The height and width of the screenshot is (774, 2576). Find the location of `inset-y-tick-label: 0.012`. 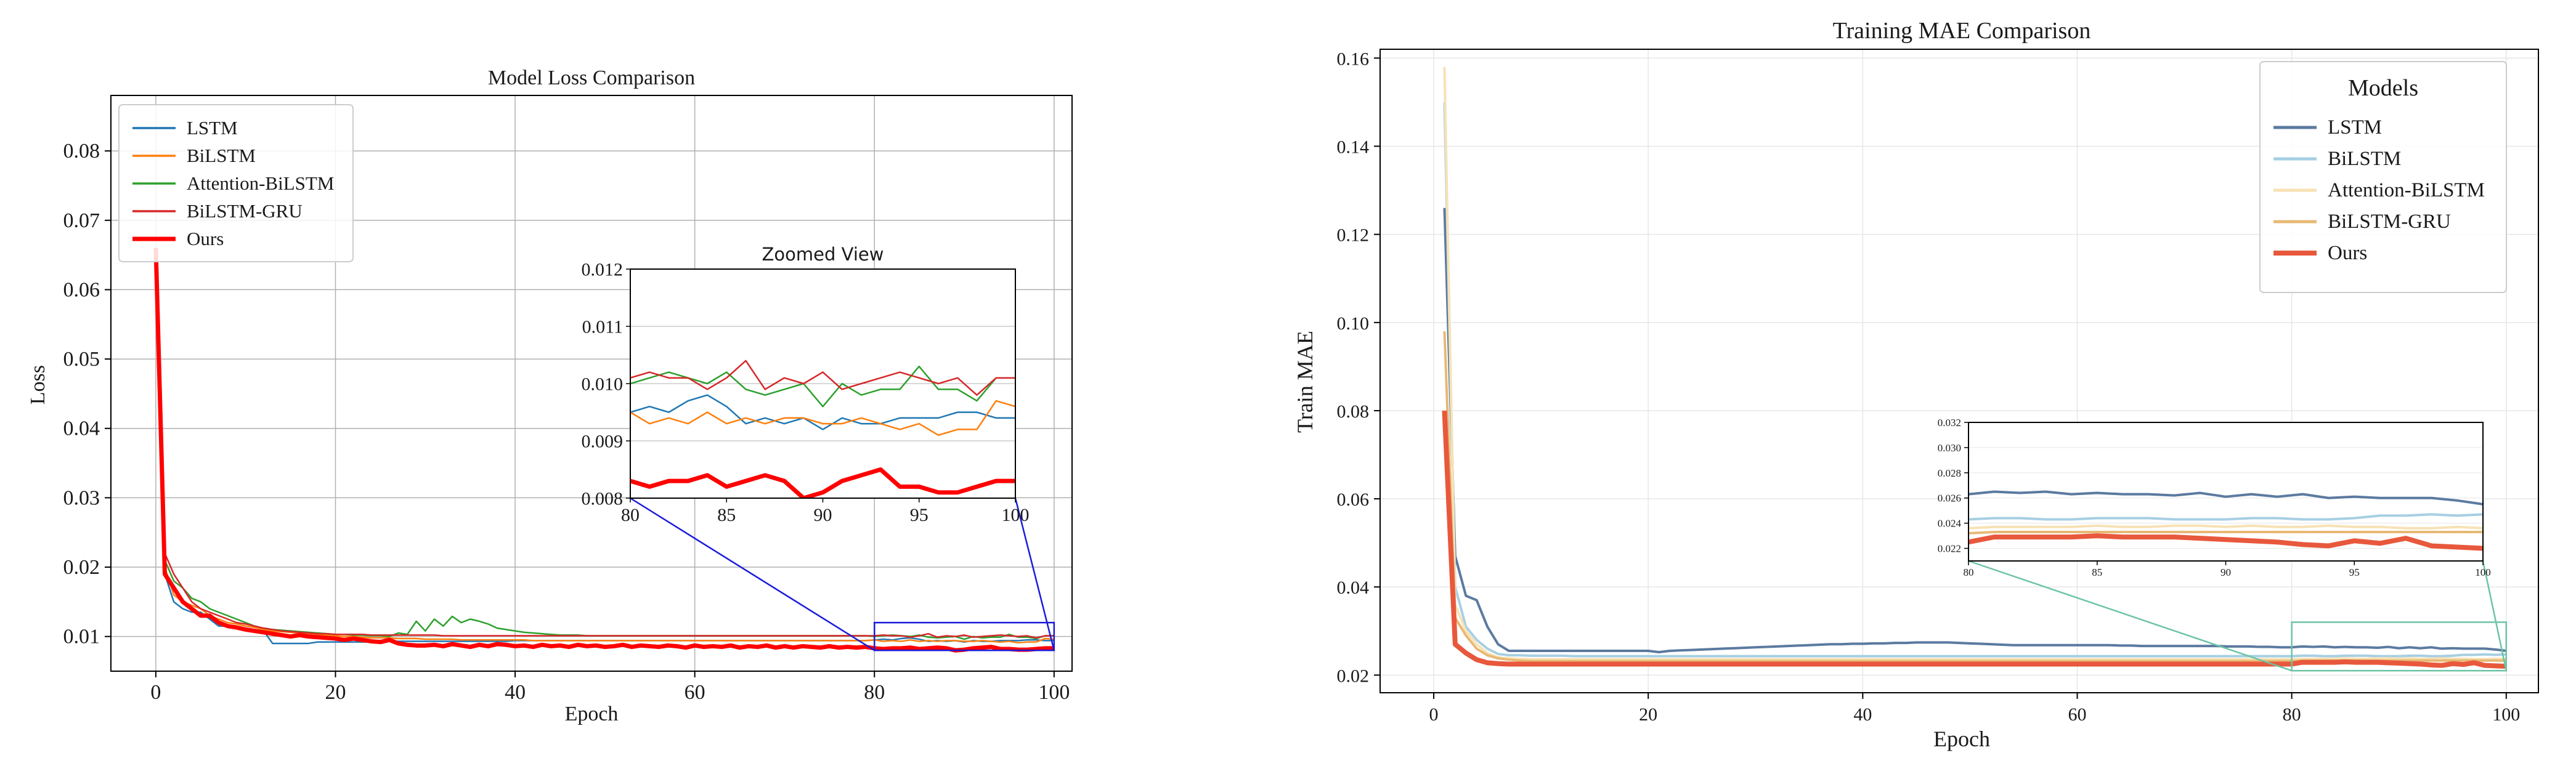

inset-y-tick-label: 0.012 is located at coordinates (603, 270).